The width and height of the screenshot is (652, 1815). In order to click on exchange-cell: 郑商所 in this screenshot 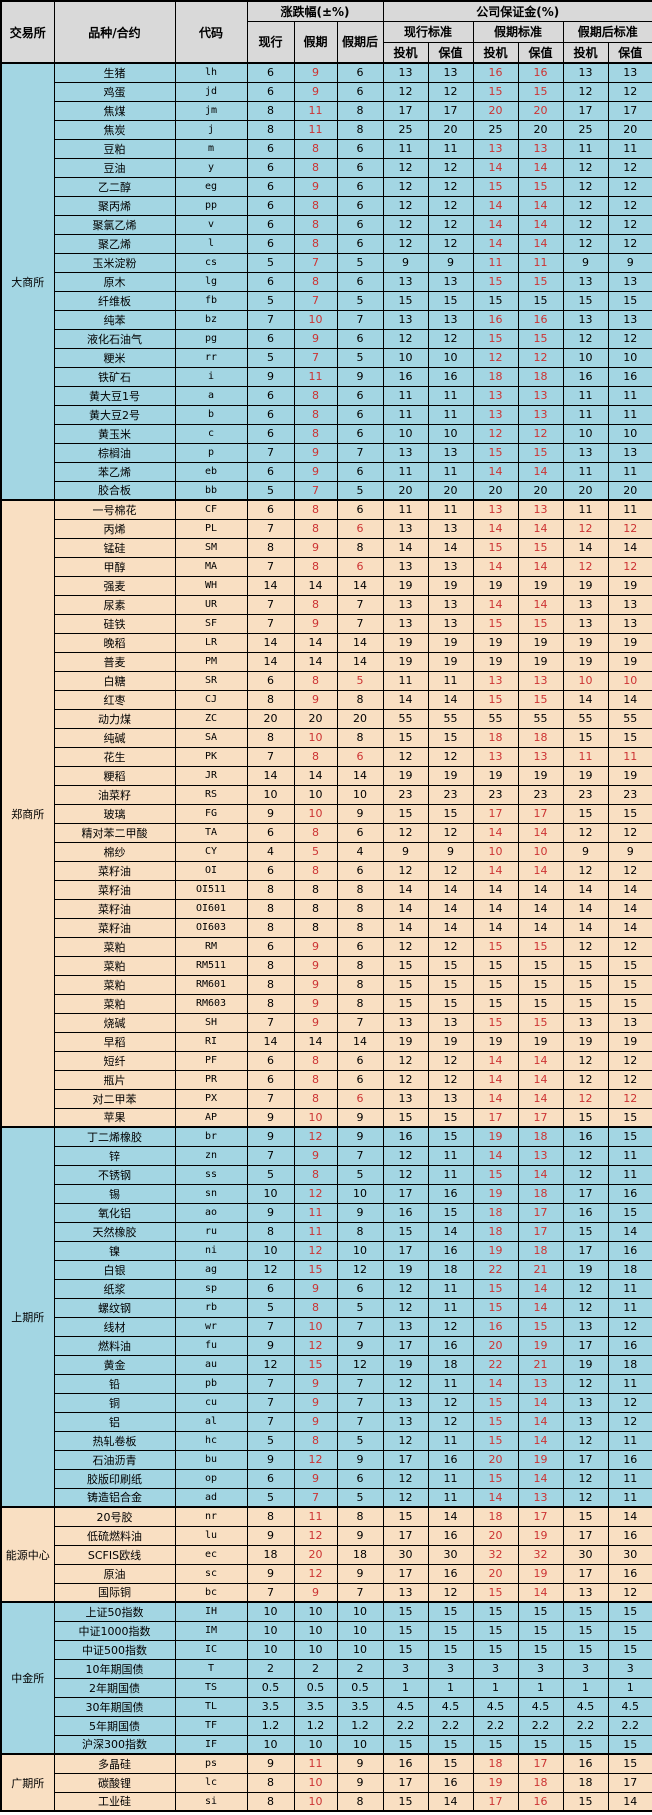, I will do `click(27, 813)`.